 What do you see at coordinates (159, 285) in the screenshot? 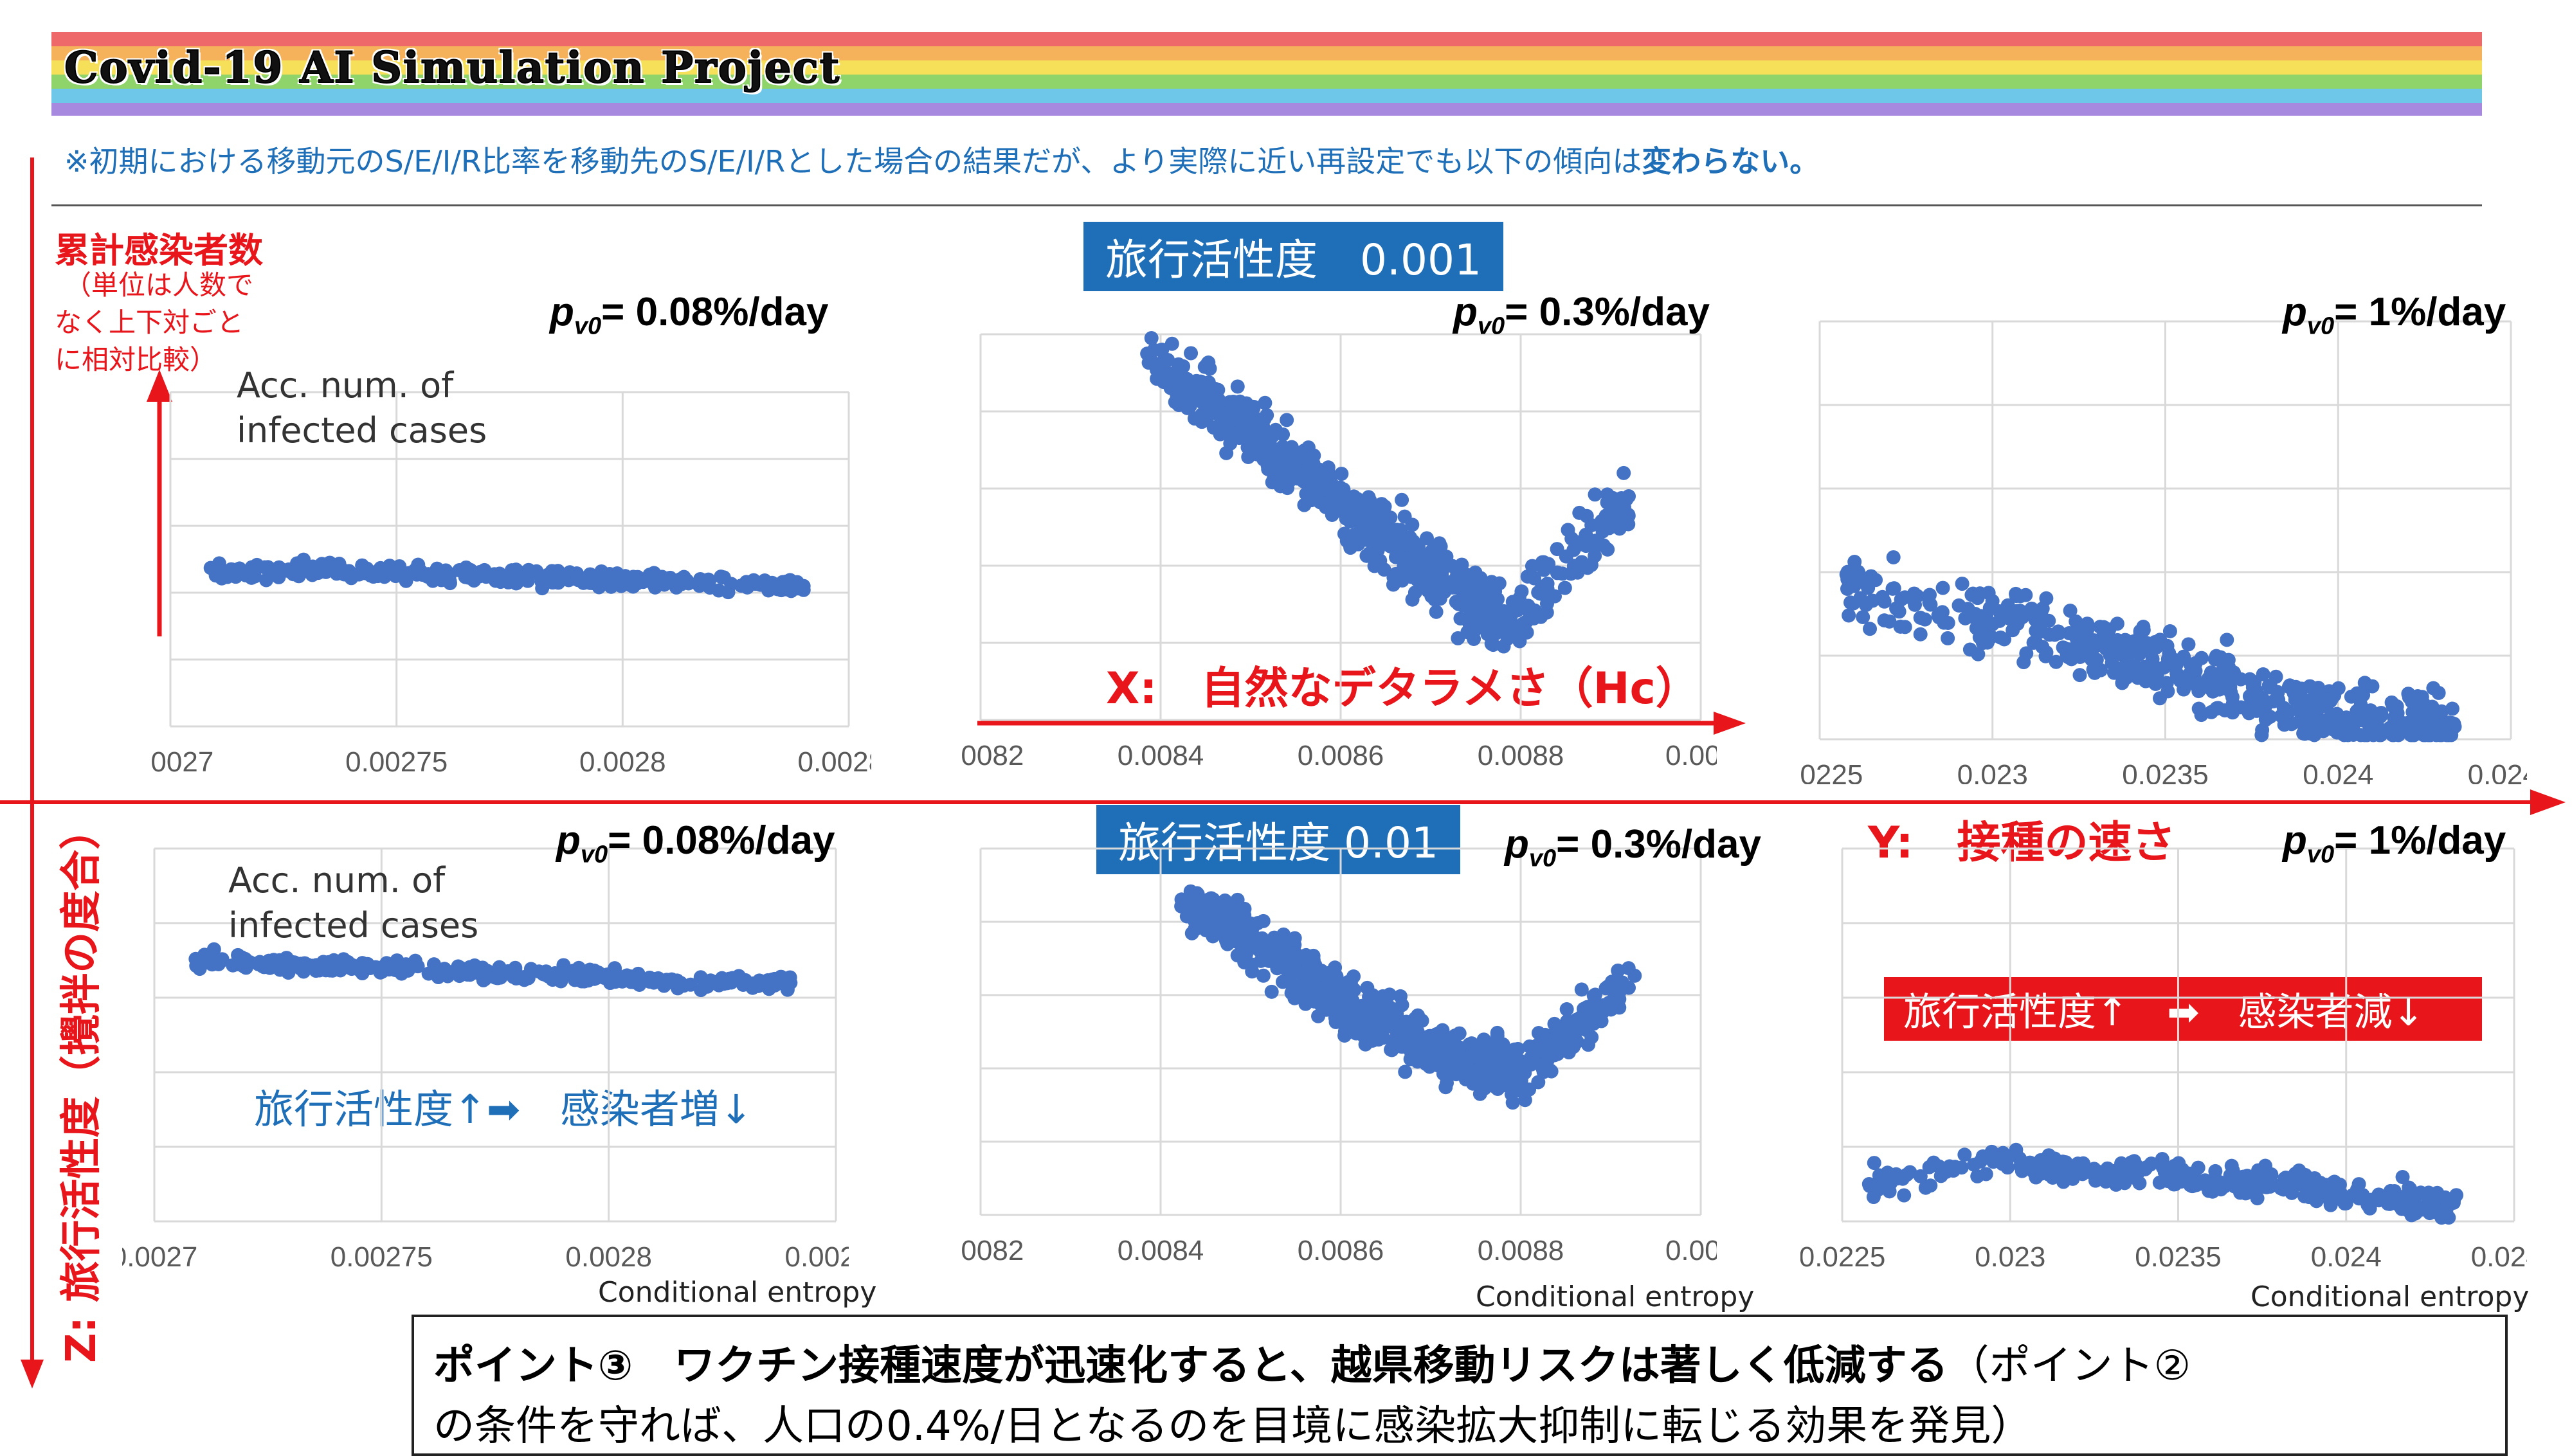
I see `unit-note-1: （単位は人数で` at bounding box center [159, 285].